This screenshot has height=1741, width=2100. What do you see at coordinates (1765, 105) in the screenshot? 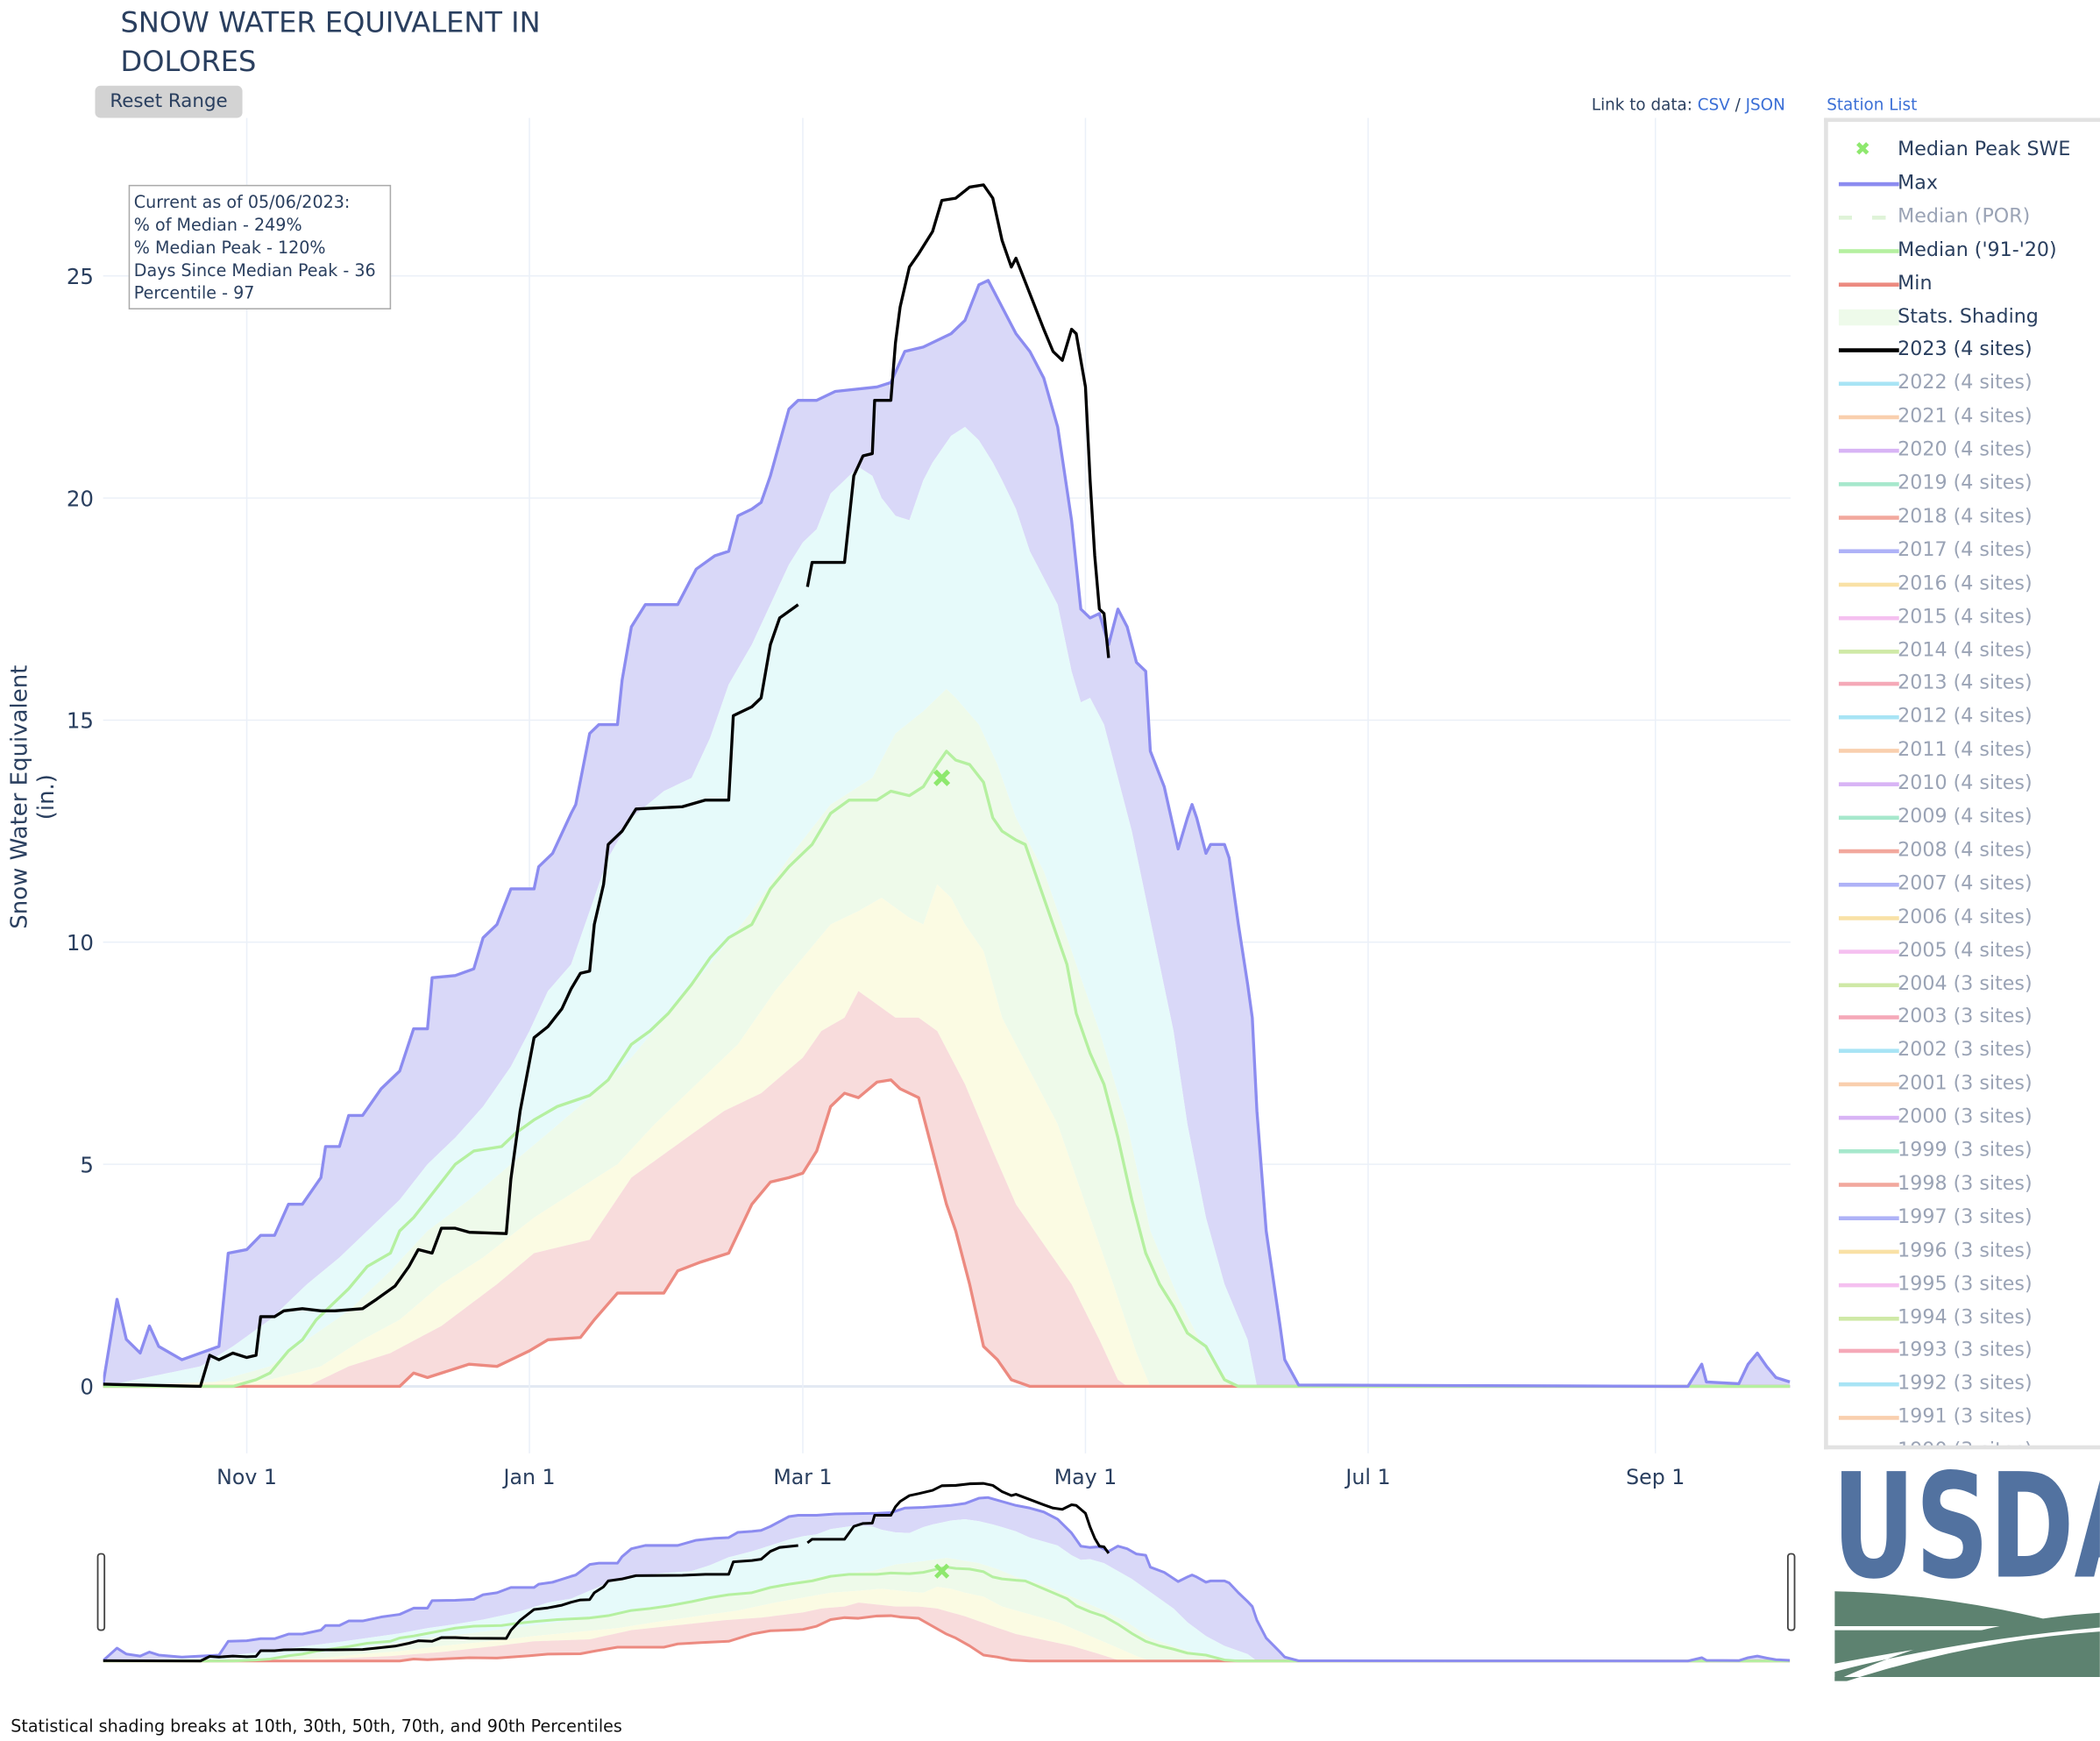
I see `json-link: JSON` at bounding box center [1765, 105].